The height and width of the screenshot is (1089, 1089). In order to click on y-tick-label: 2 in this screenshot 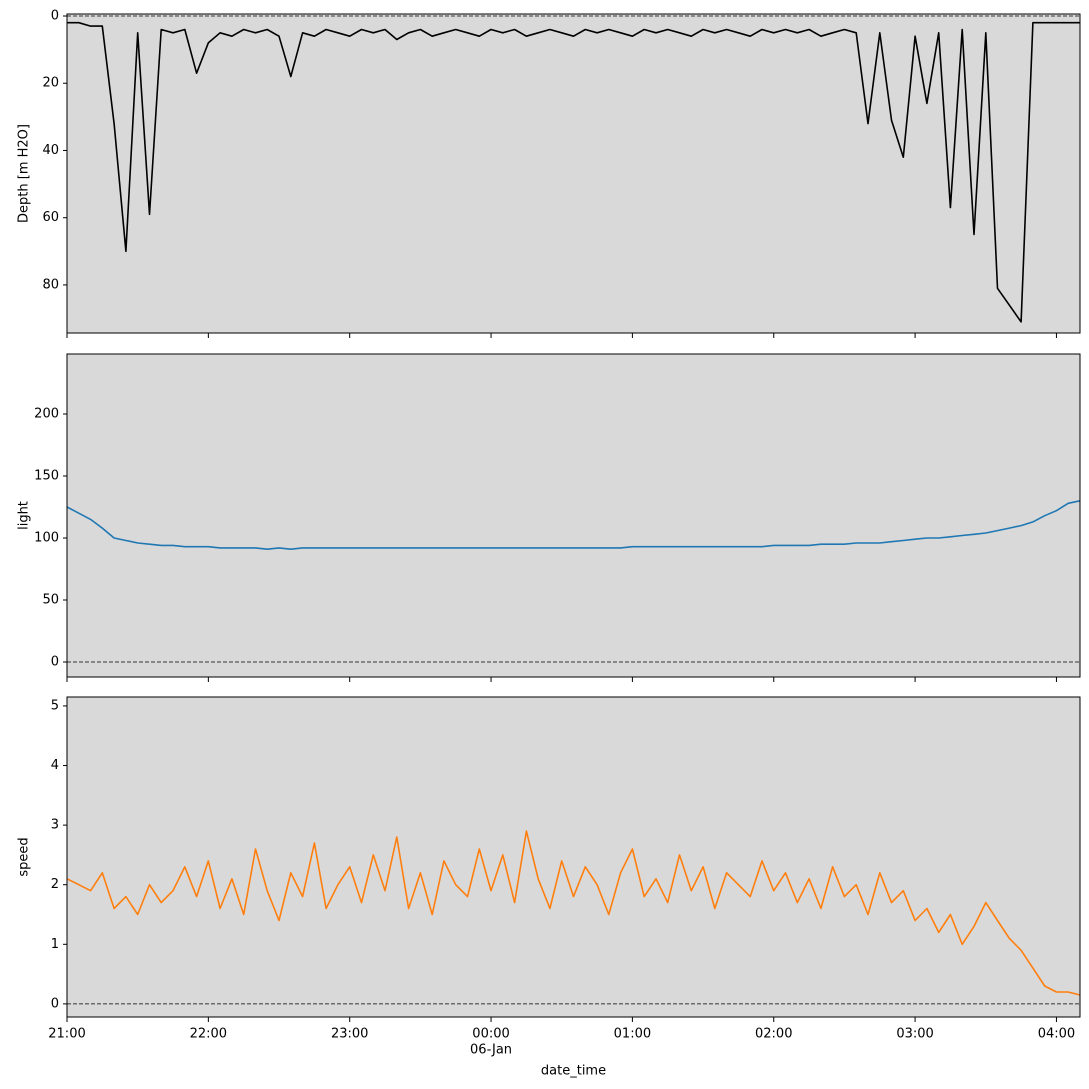, I will do `click(55, 884)`.